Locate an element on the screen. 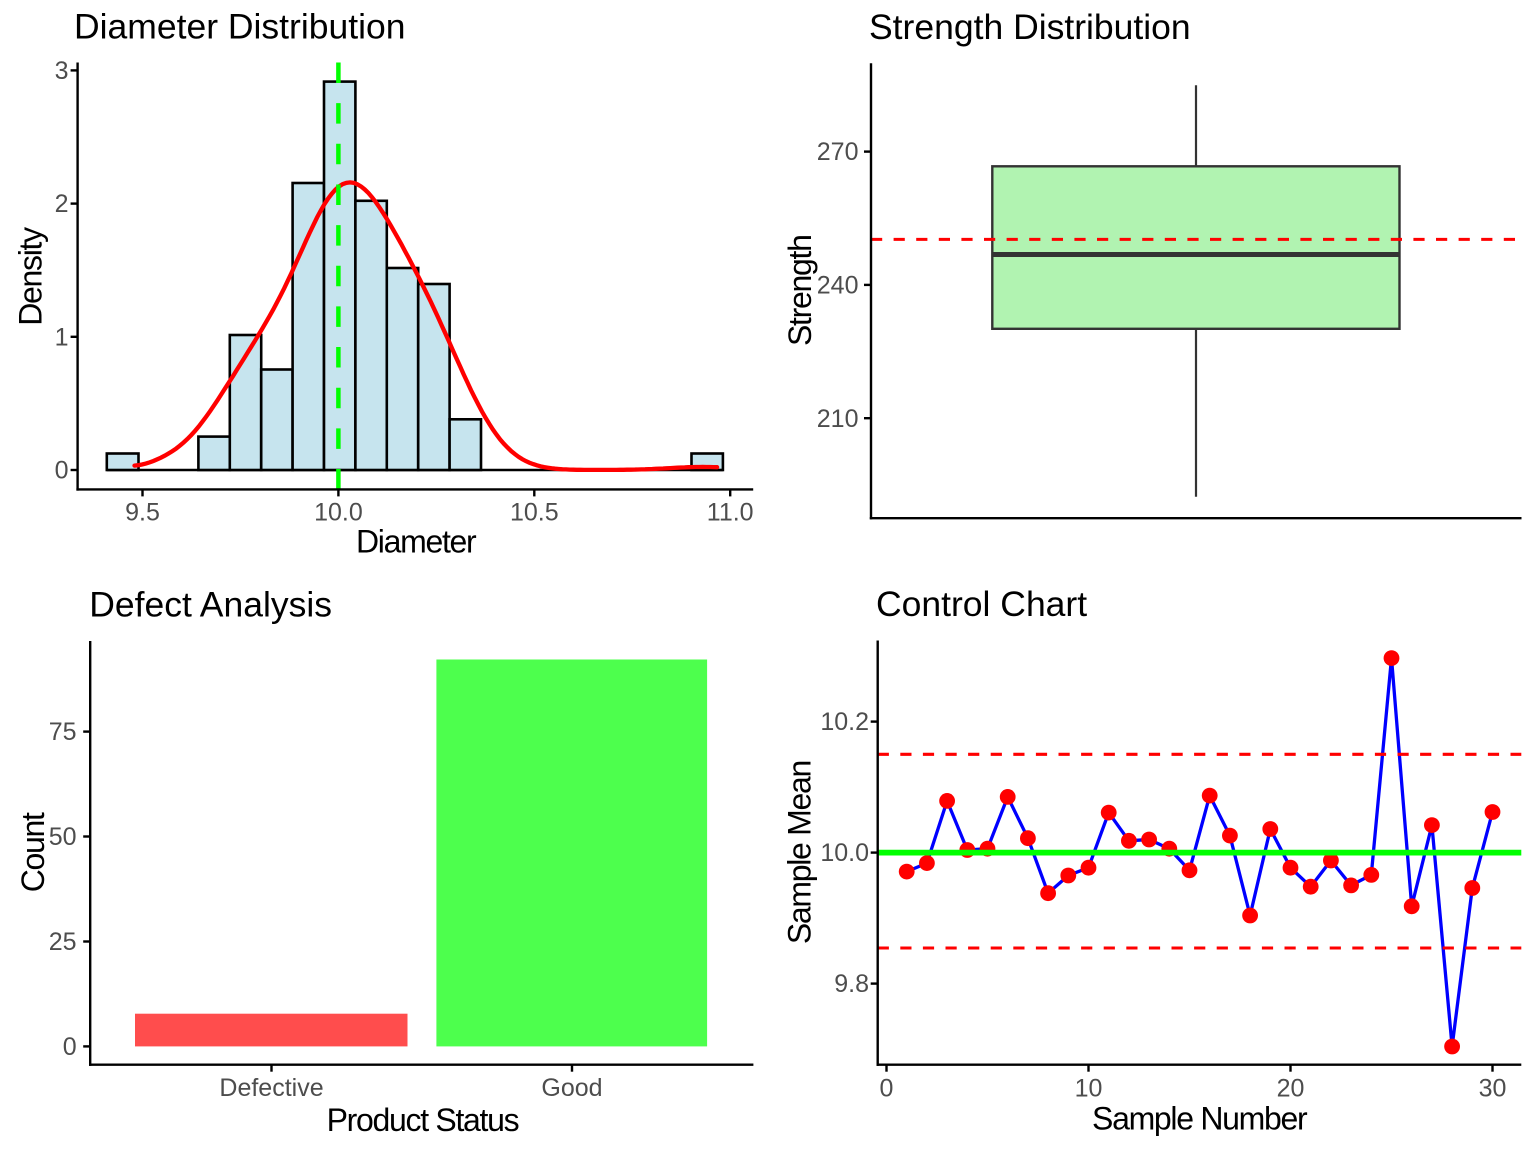  svg-text: Strength Distribution is located at coordinates (1030, 27).